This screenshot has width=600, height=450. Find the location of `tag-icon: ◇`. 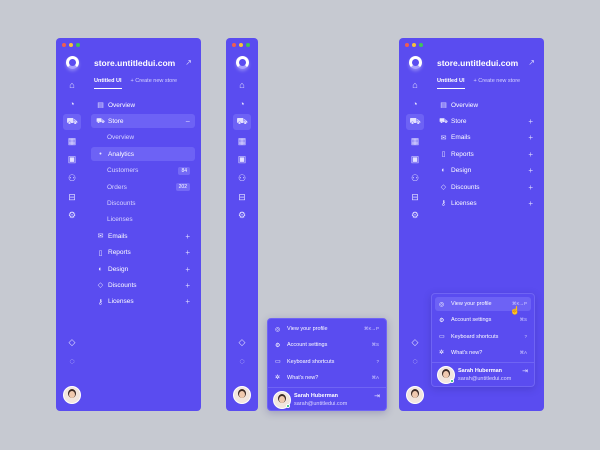

tag-icon: ◇ is located at coordinates (242, 341).